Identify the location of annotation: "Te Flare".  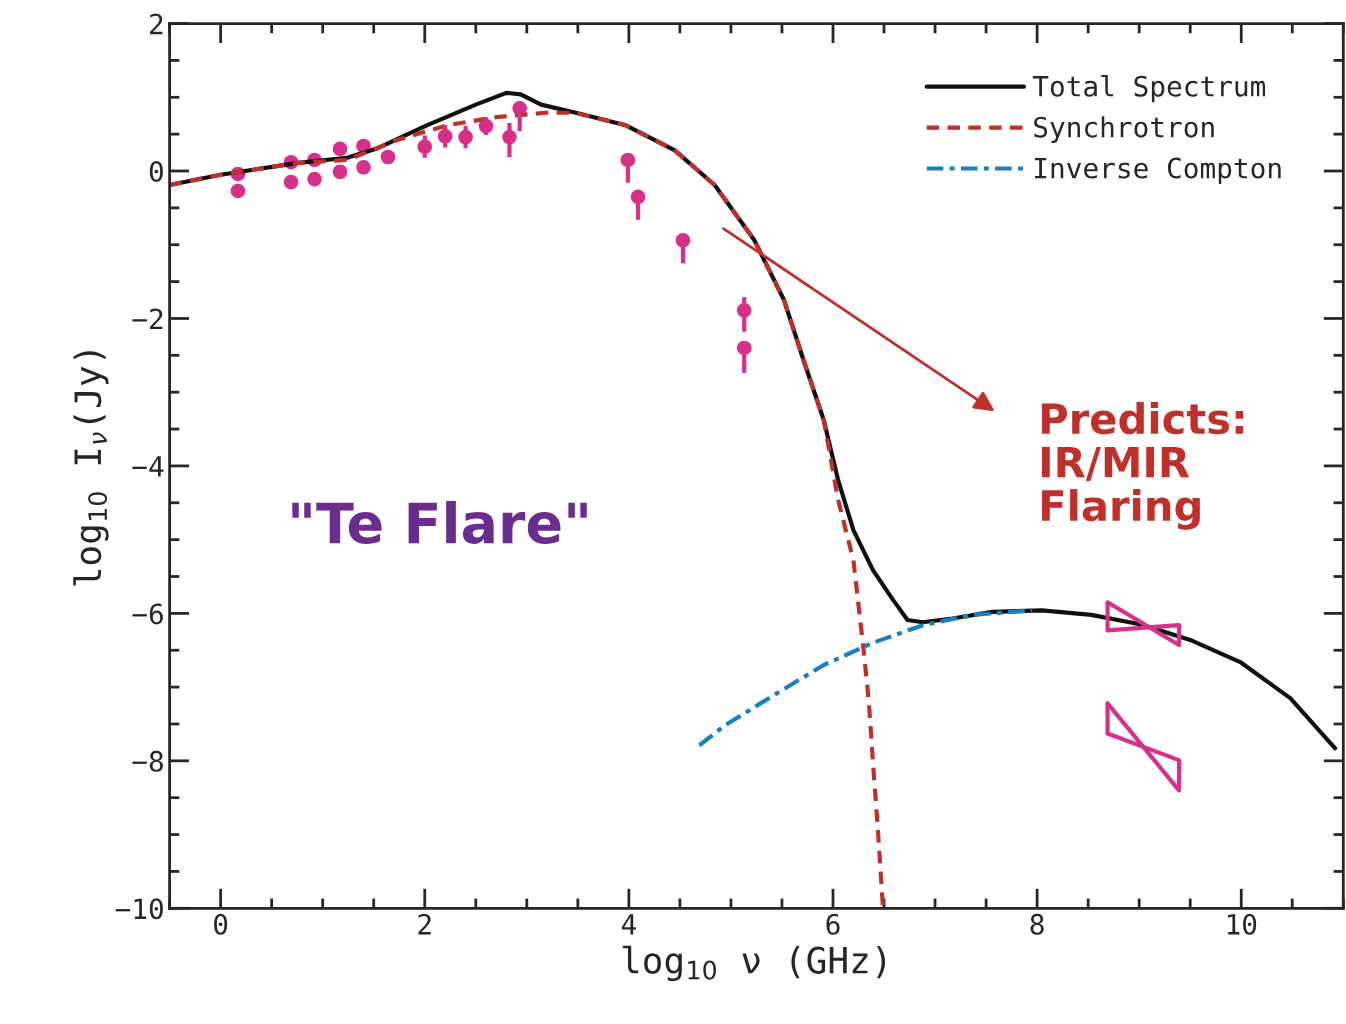
(439, 522).